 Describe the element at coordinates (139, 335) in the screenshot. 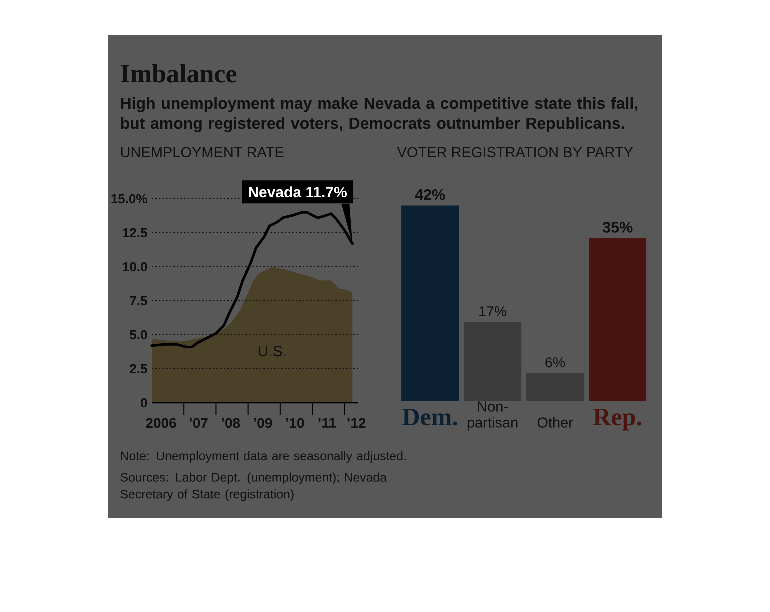

I see `y-tick-label: 5.0` at that location.